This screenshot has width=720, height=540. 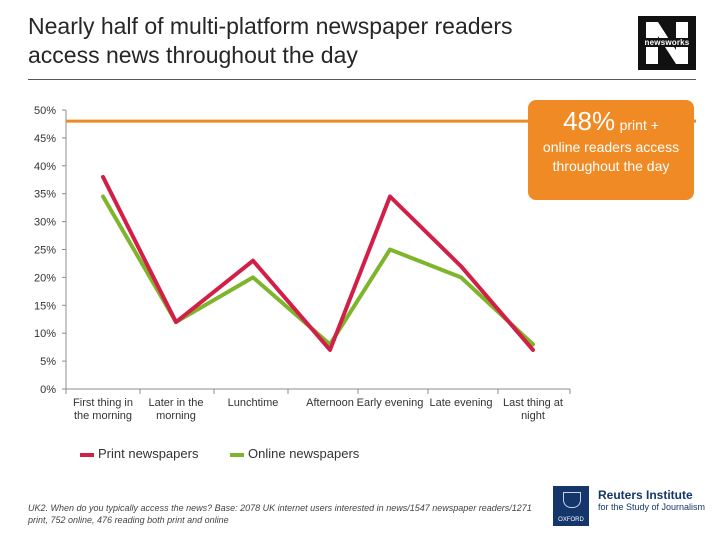 I want to click on x-tick-label: Late evening, so click(x=461, y=403).